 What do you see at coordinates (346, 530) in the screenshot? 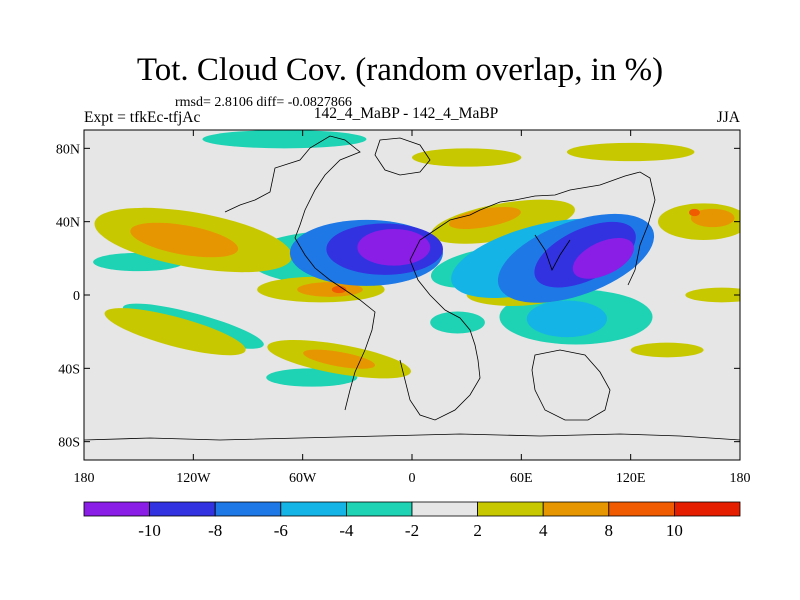
I see `colorbar-label: -4` at bounding box center [346, 530].